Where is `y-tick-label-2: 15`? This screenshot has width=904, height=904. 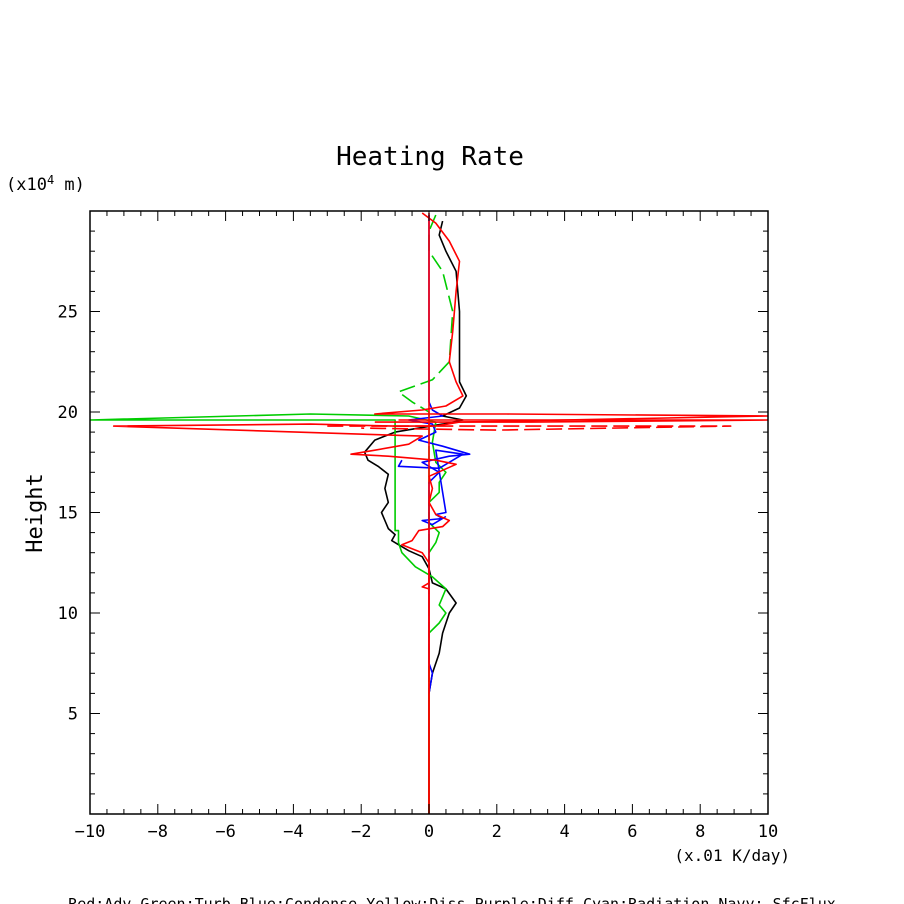 y-tick-label-2: 15 is located at coordinates (68, 514).